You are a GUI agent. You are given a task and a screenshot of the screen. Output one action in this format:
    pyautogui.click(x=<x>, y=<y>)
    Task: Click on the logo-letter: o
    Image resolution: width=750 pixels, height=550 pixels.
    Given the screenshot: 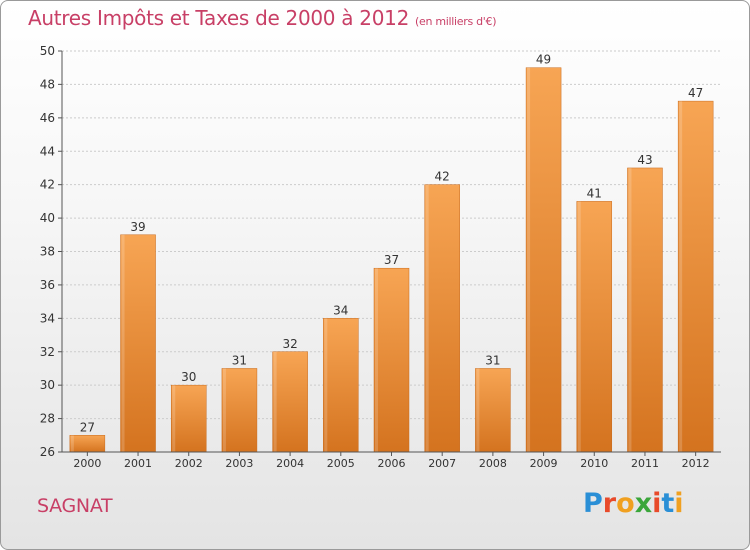 What is the action you would take?
    pyautogui.click(x=625, y=503)
    